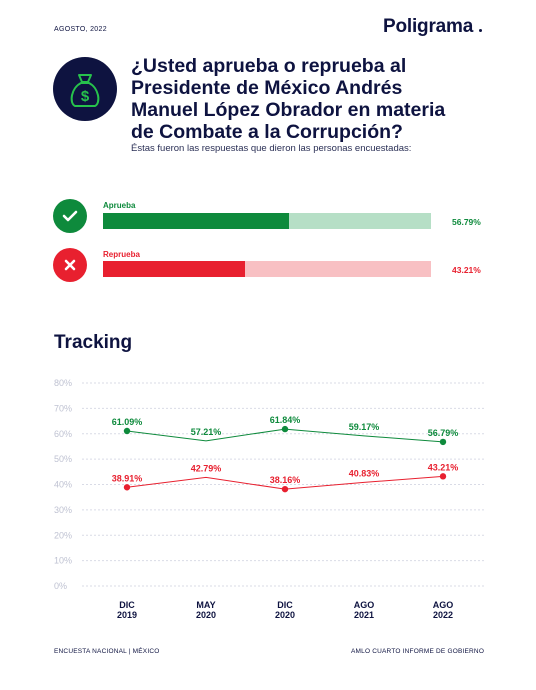  Describe the element at coordinates (364, 473) in the screenshot. I see `data-label: 40.83%` at that location.